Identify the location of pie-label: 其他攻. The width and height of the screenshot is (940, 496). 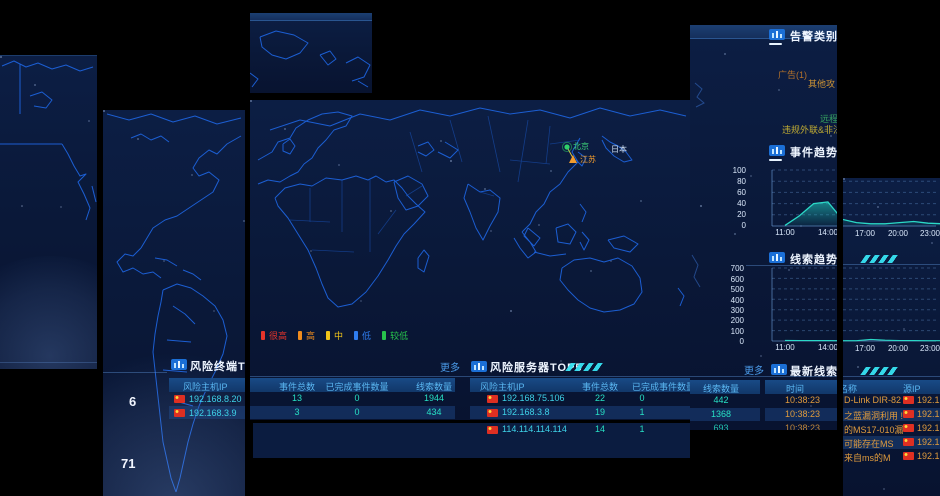
(822, 84).